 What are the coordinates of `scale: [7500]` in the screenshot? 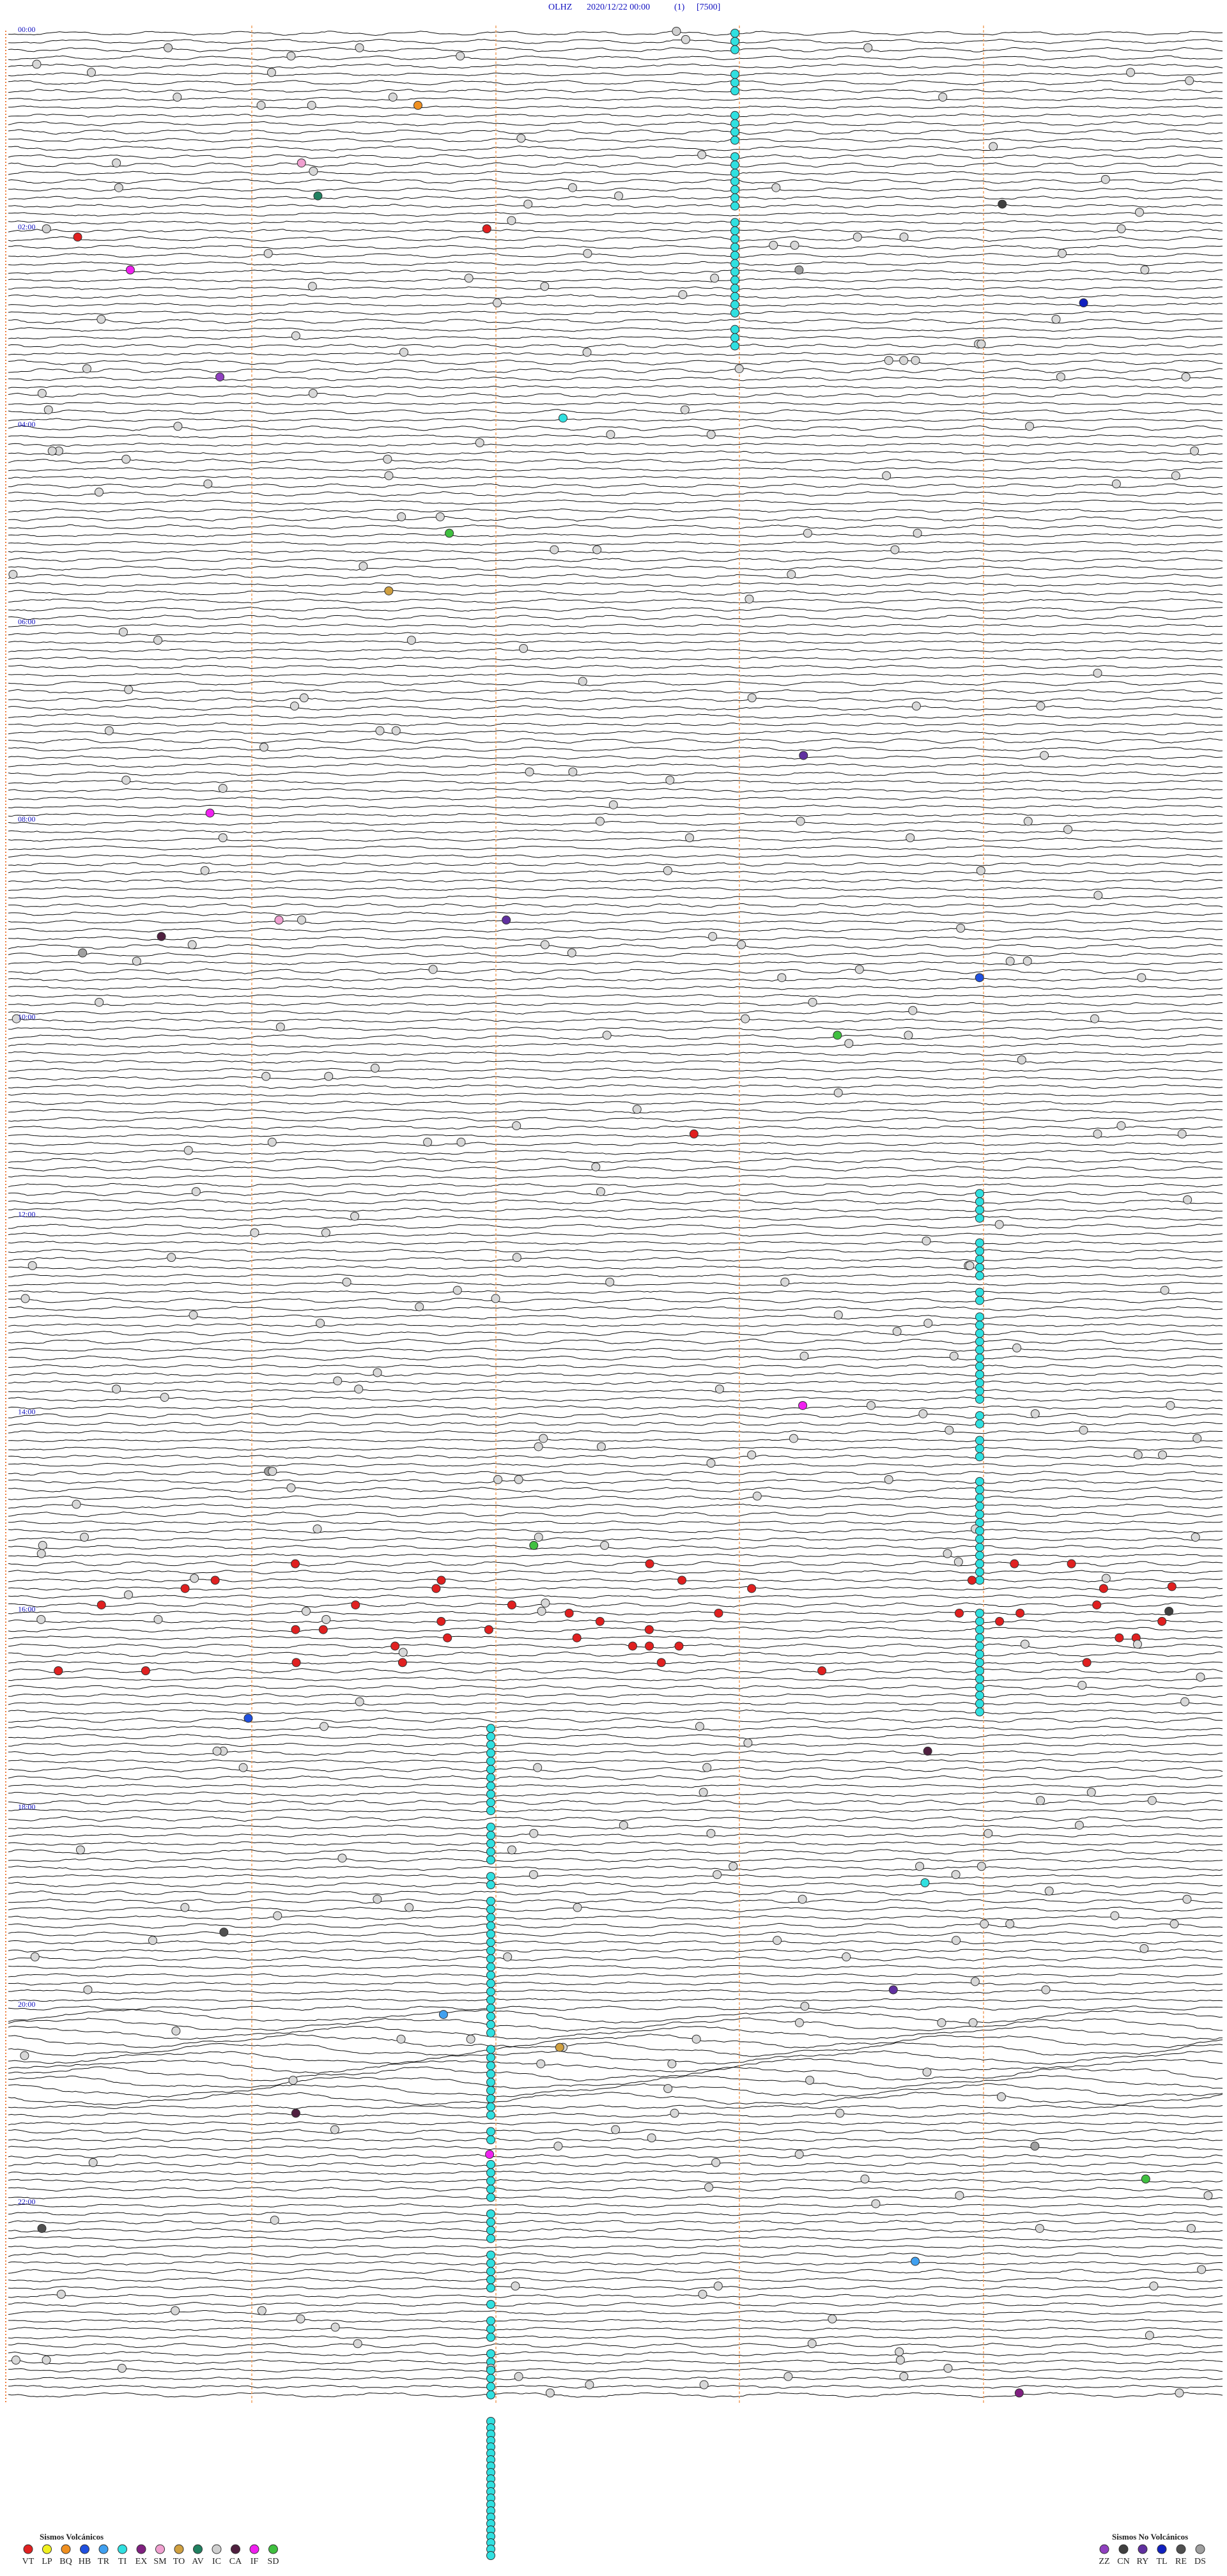 It's located at (709, 7).